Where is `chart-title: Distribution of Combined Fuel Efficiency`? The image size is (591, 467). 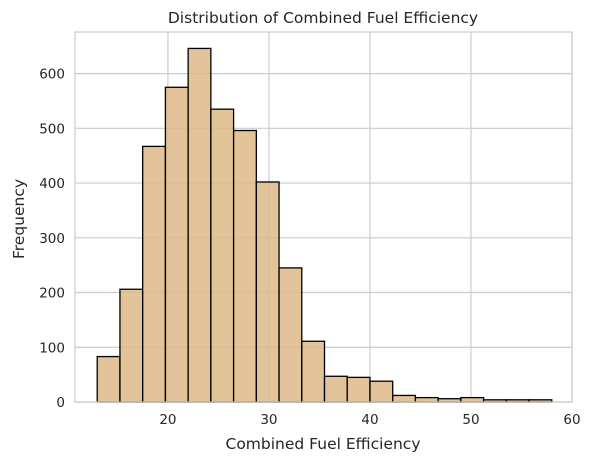
chart-title: Distribution of Combined Fuel Efficiency is located at coordinates (323, 18).